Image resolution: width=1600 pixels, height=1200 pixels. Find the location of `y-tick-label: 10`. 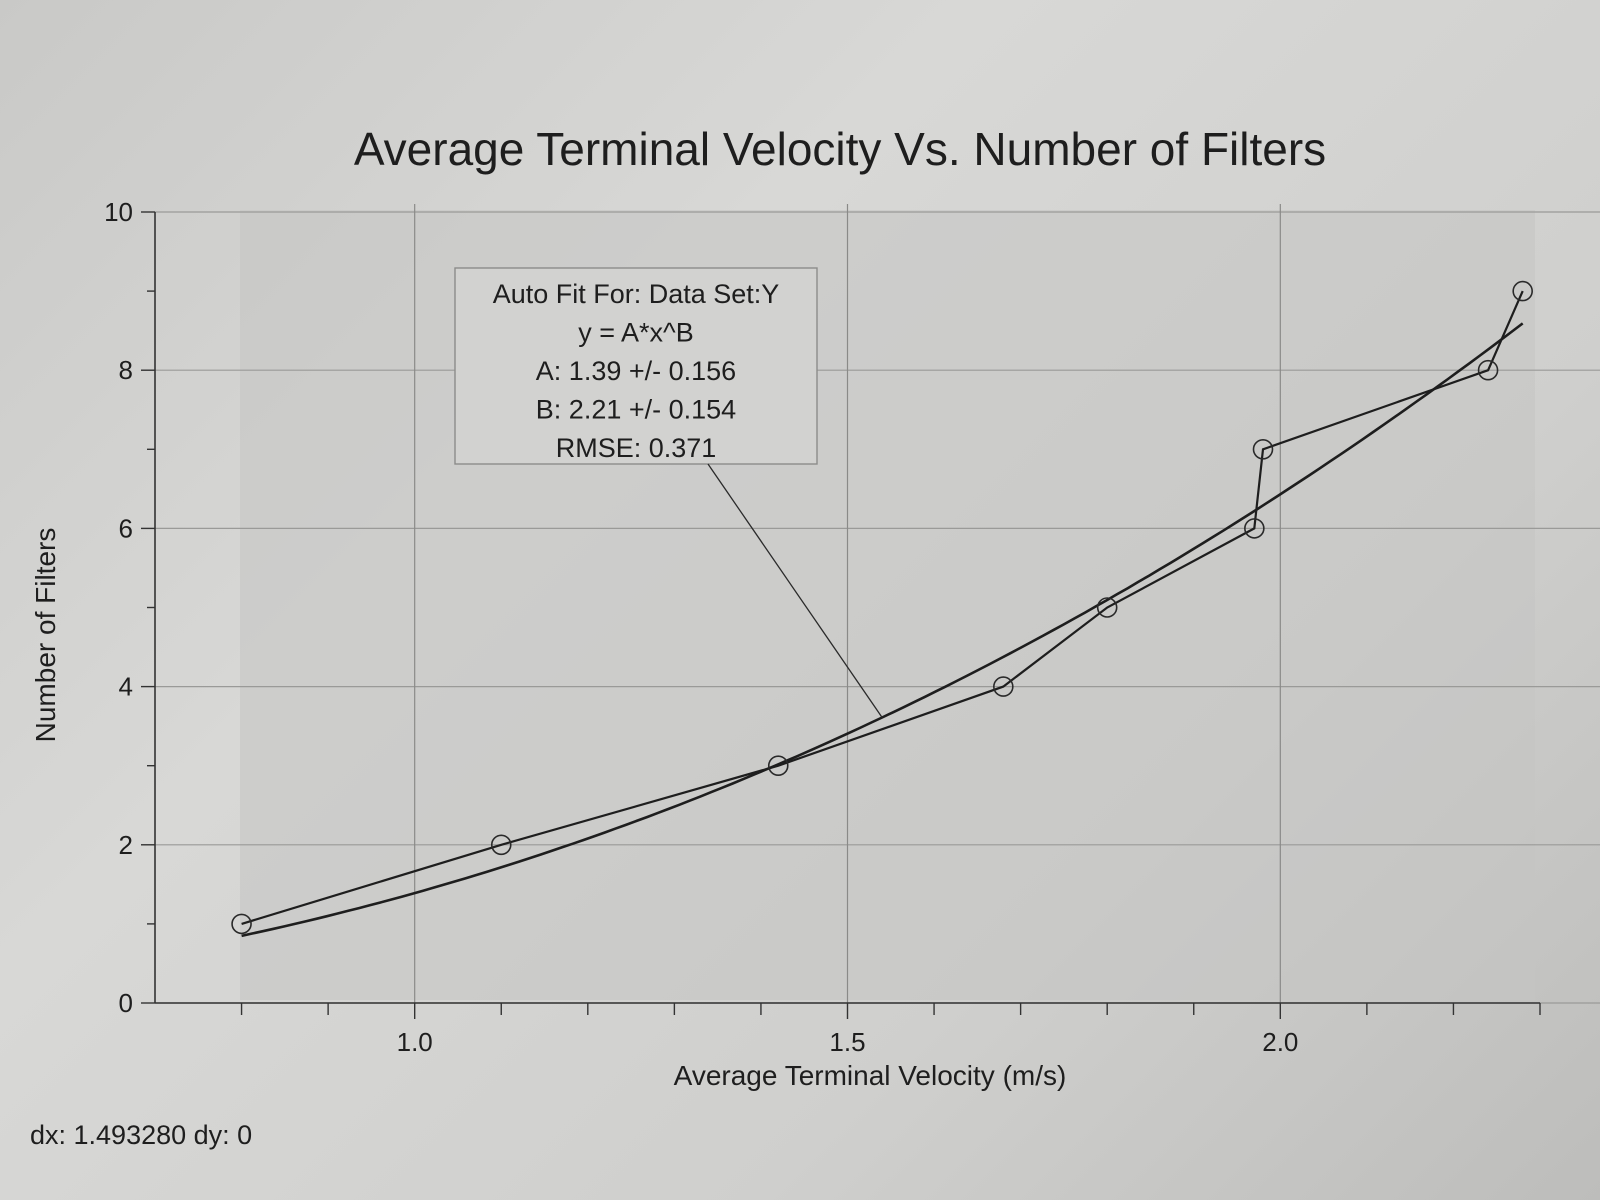

y-tick-label: 10 is located at coordinates (118, 212).